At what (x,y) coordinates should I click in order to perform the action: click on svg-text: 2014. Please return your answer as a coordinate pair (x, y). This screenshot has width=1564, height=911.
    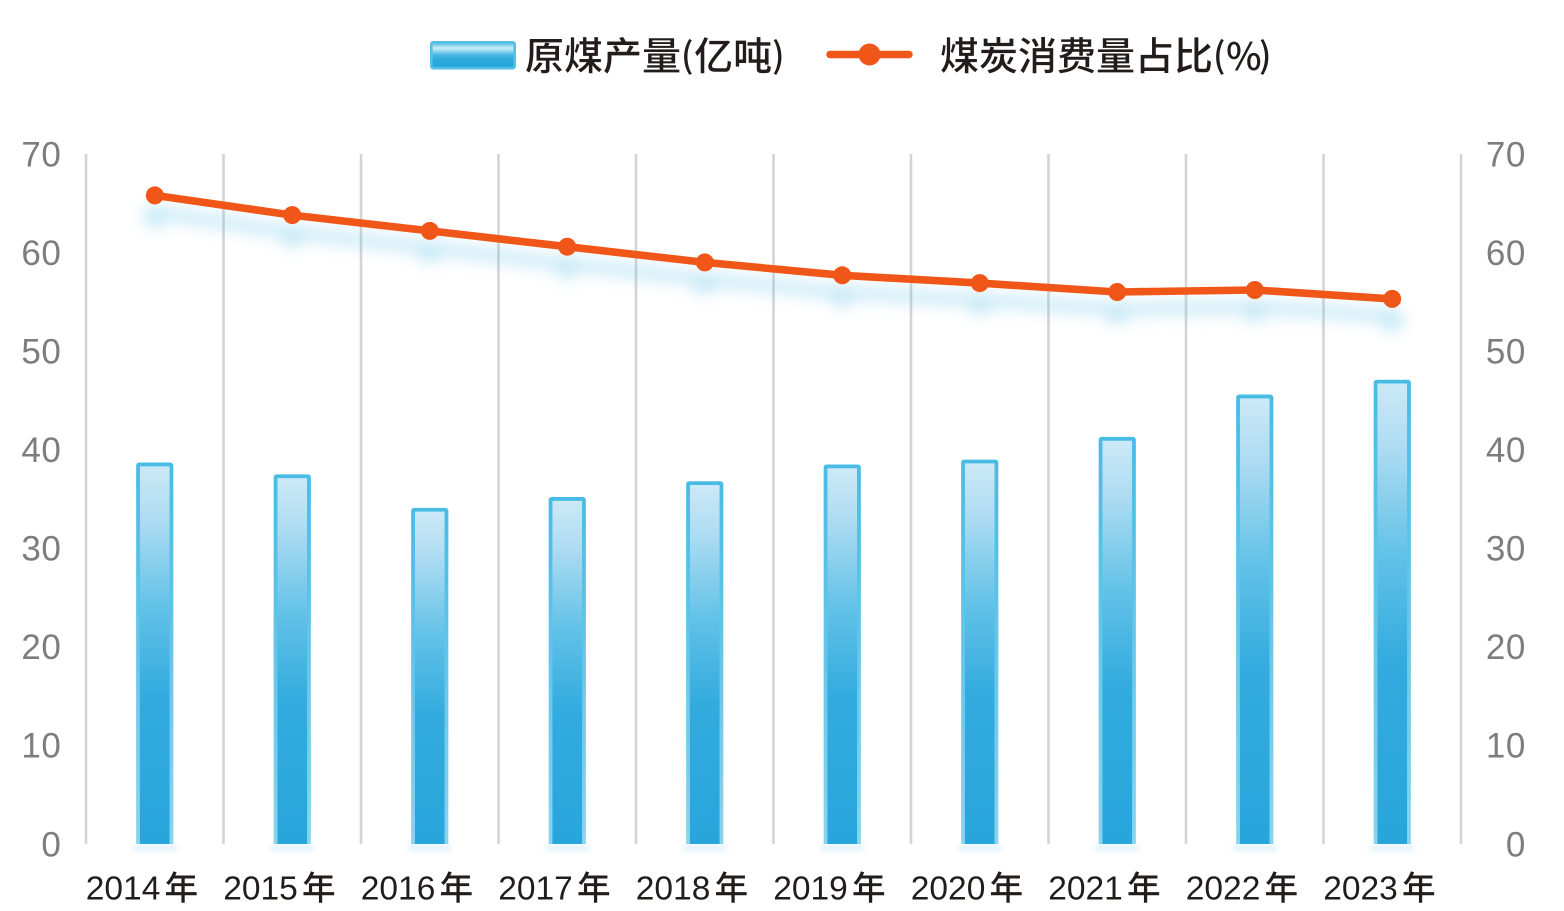
    Looking at the image, I should click on (123, 888).